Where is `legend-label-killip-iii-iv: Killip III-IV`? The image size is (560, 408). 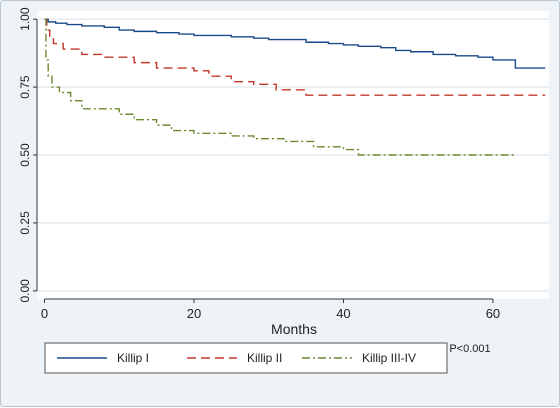
legend-label-killip-iii-iv: Killip III-IV is located at coordinates (389, 358).